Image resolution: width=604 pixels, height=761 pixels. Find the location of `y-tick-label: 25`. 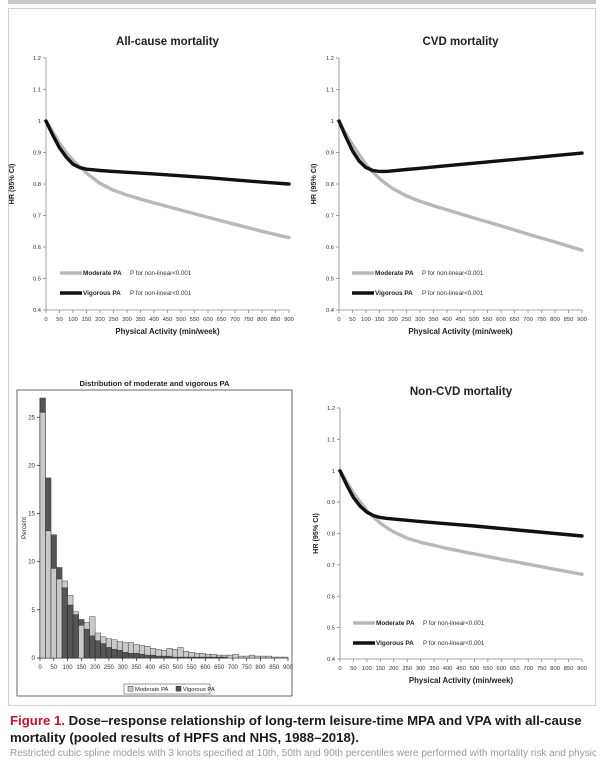

y-tick-label: 25 is located at coordinates (31, 417).